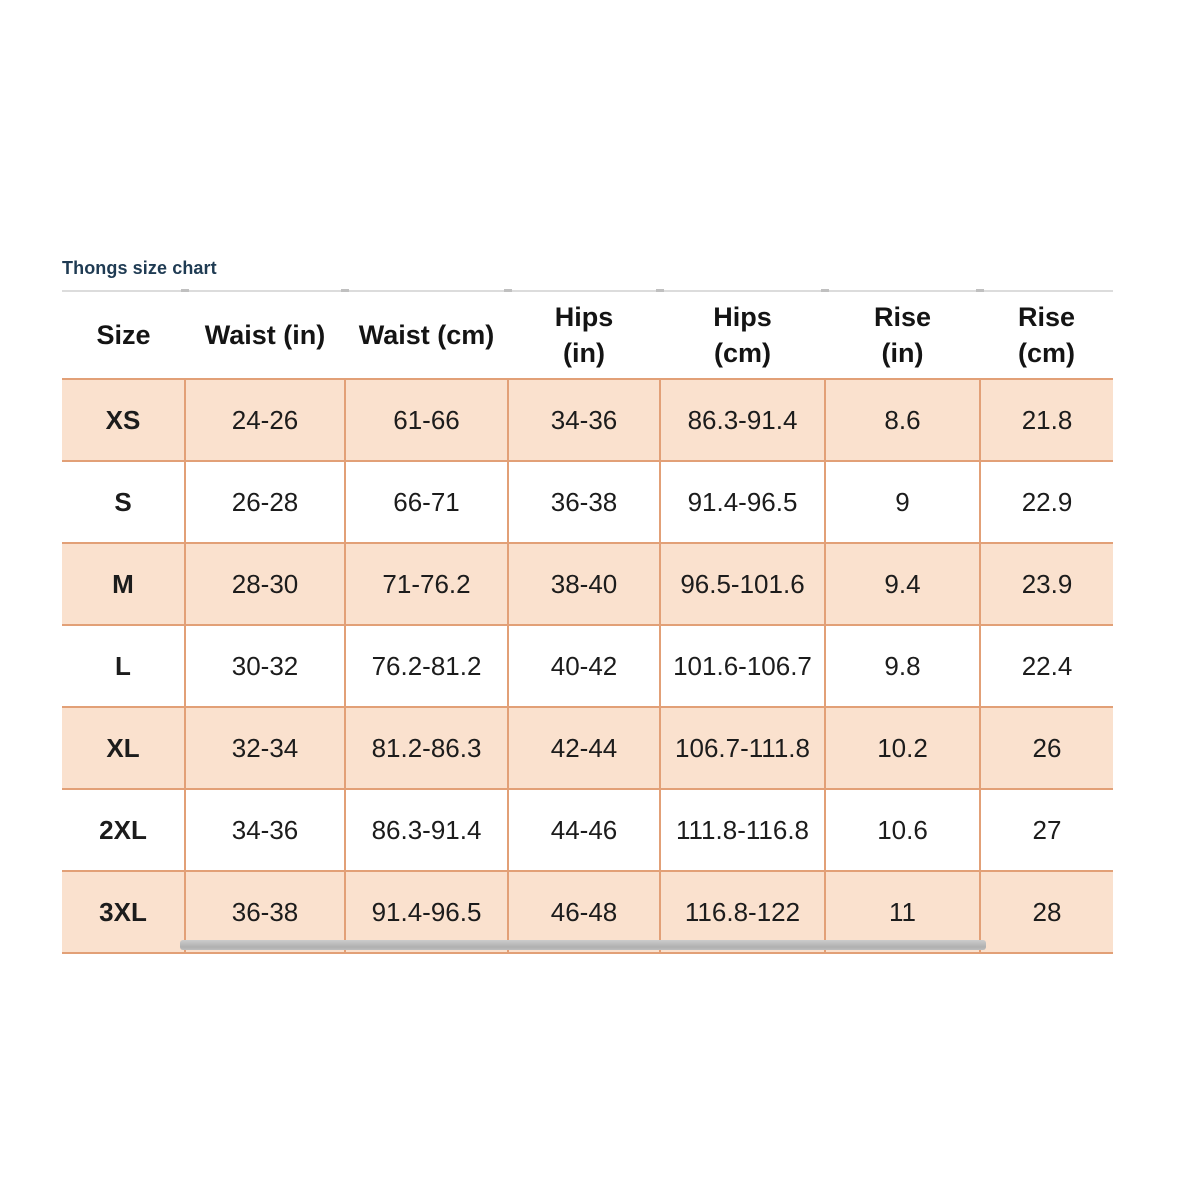 The image size is (1200, 1200). What do you see at coordinates (124, 420) in the screenshot?
I see `row-label: XS` at bounding box center [124, 420].